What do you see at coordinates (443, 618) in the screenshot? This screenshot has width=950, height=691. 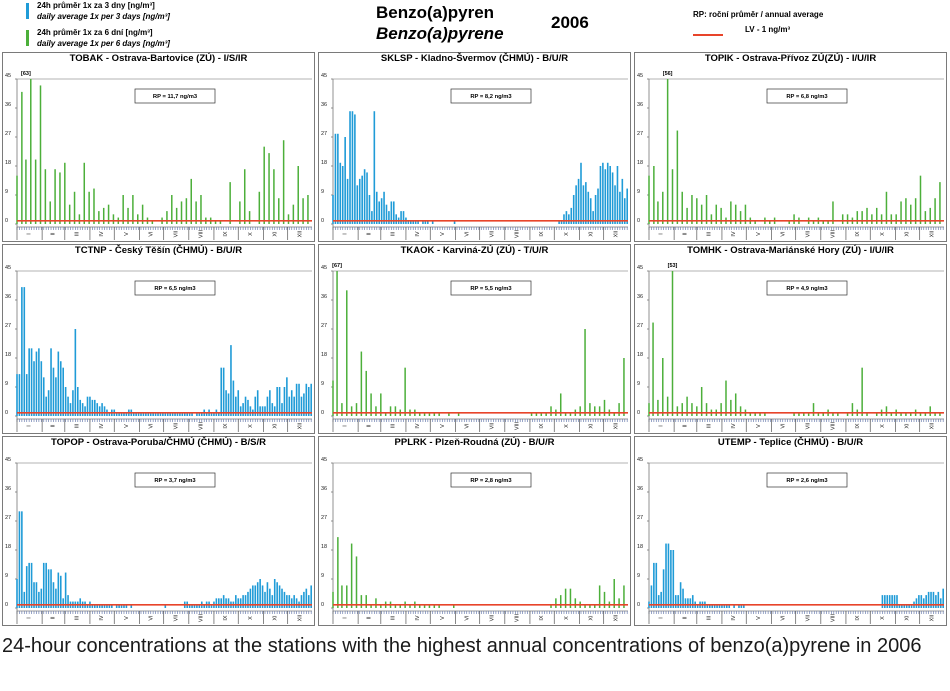 I see `x-tick-label: V` at bounding box center [443, 618].